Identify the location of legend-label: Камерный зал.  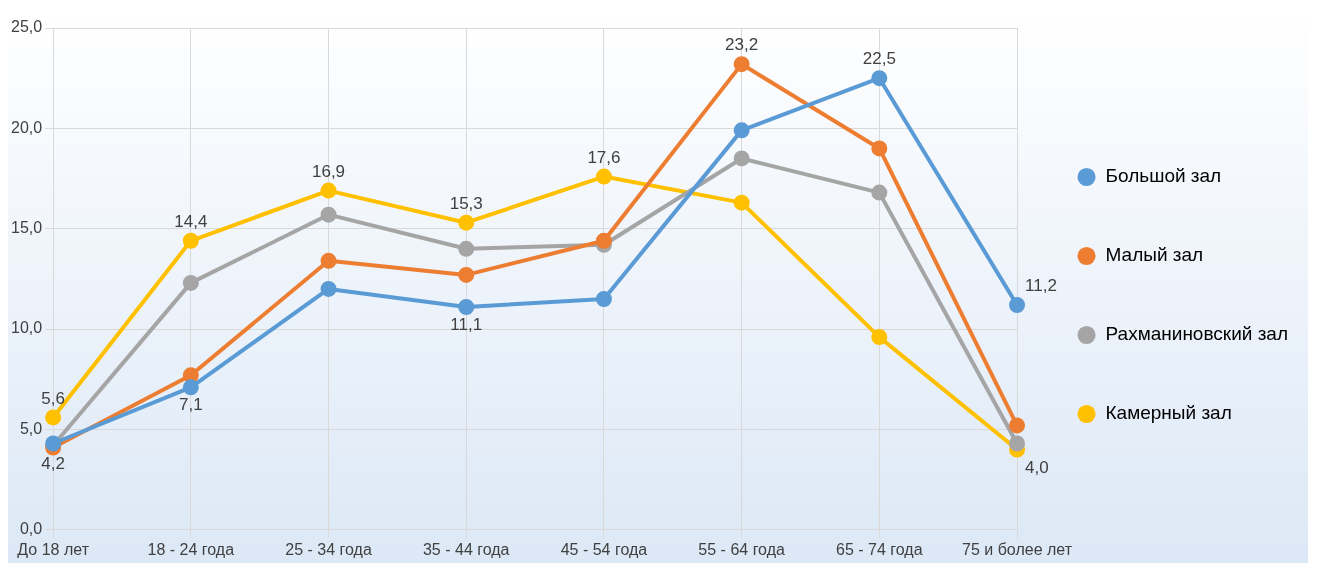
(1168, 413).